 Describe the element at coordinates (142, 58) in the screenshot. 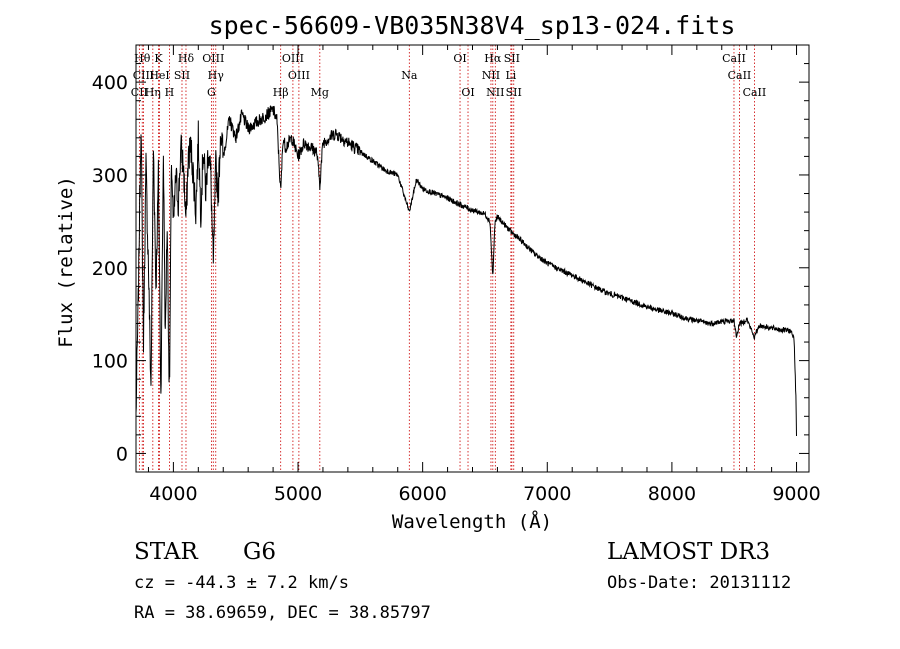

I see `line-label-1: Hθ` at that location.